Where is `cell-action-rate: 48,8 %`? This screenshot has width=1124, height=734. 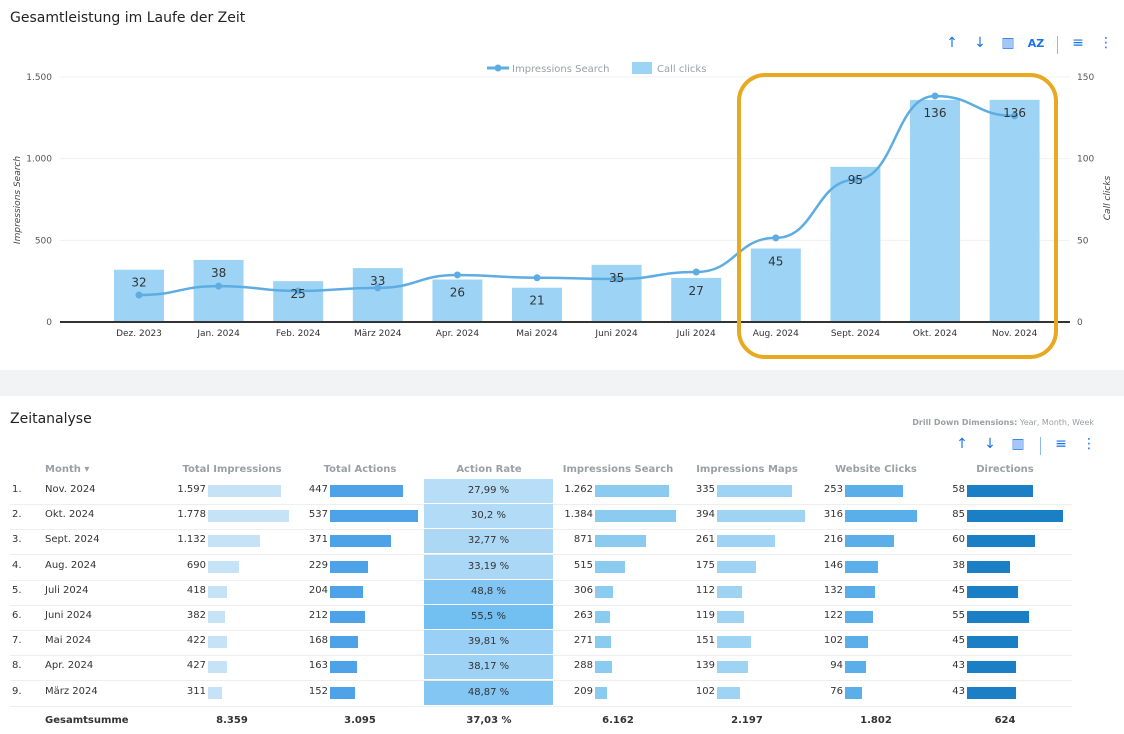
cell-action-rate: 48,8 % is located at coordinates (488, 591).